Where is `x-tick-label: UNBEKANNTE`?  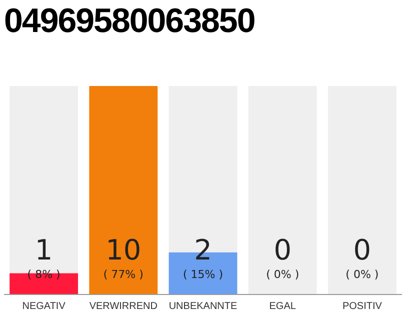
x-tick-label: UNBEKANNTE is located at coordinates (203, 306).